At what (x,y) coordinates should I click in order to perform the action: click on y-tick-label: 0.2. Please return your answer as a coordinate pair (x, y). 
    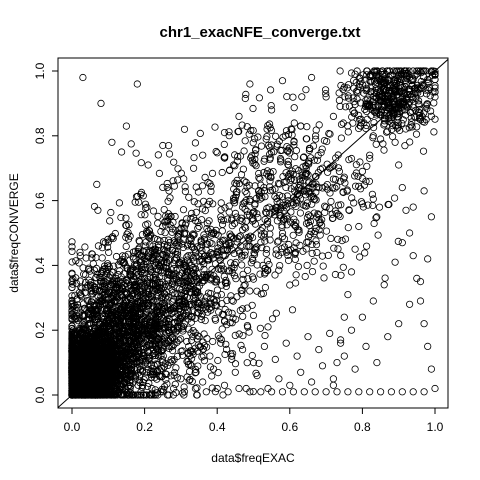
    Looking at the image, I should click on (40, 330).